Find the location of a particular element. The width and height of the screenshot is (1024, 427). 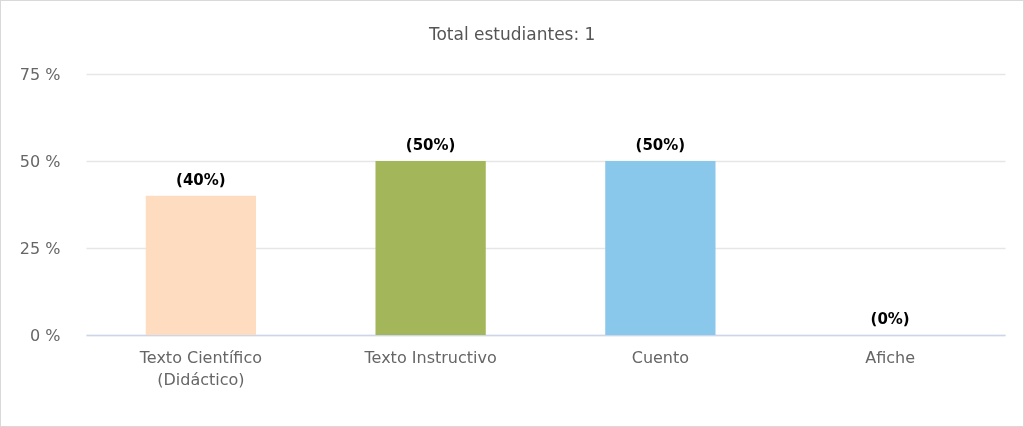

x-tick-label: Cuento is located at coordinates (660, 357).